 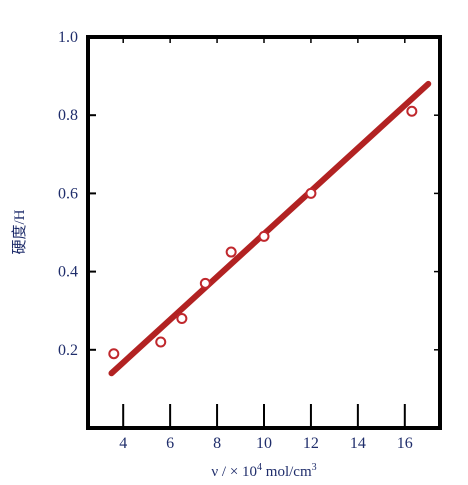 What do you see at coordinates (68, 193) in the screenshot?
I see `y-tick-label: 0.6` at bounding box center [68, 193].